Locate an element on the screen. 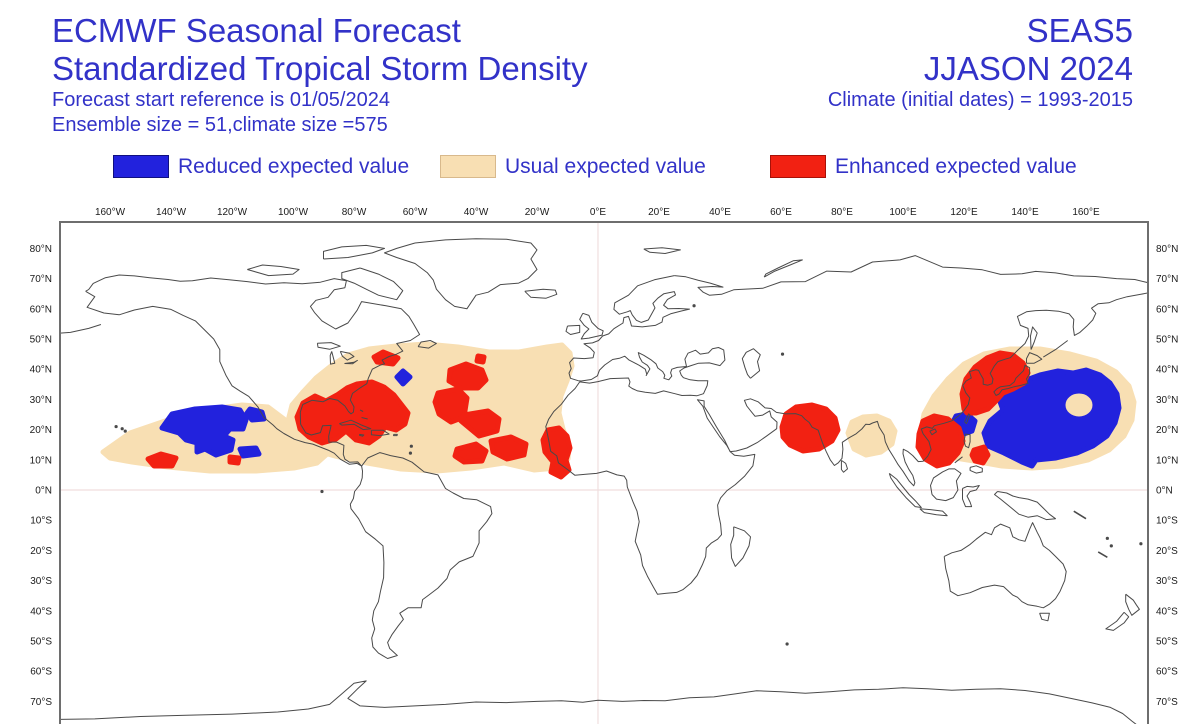 The height and width of the screenshot is (724, 1200). lat-axis-label-right: 50°S is located at coordinates (1167, 642).